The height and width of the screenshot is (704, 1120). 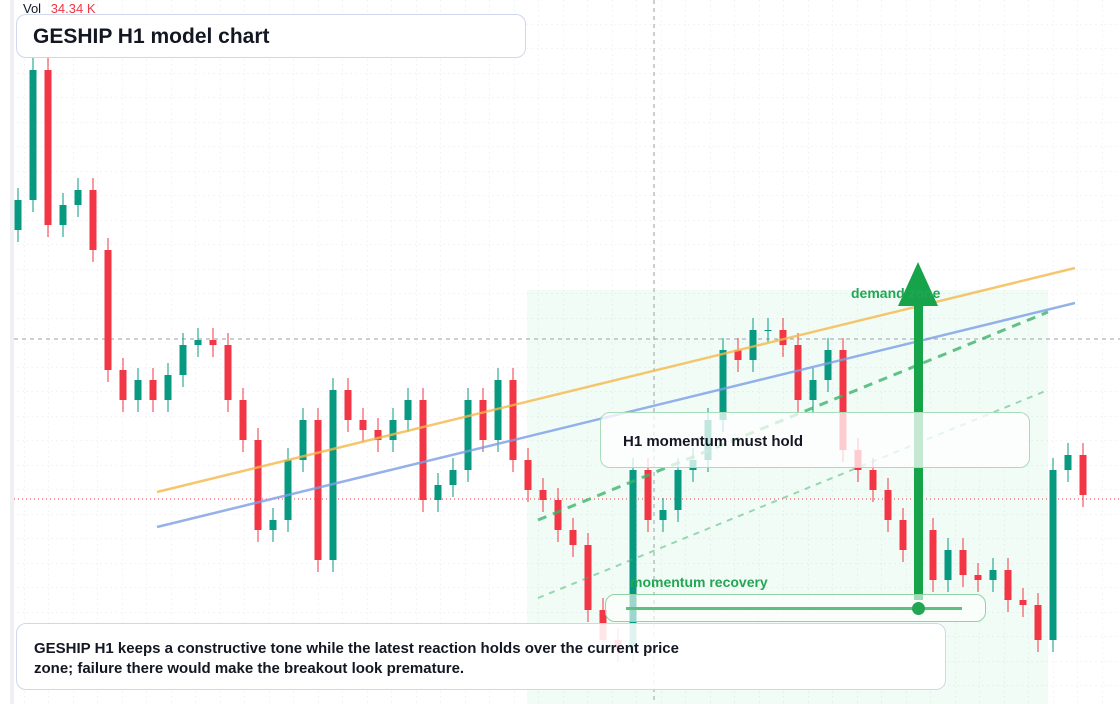 I want to click on zone-label: demand zone, so click(x=896, y=293).